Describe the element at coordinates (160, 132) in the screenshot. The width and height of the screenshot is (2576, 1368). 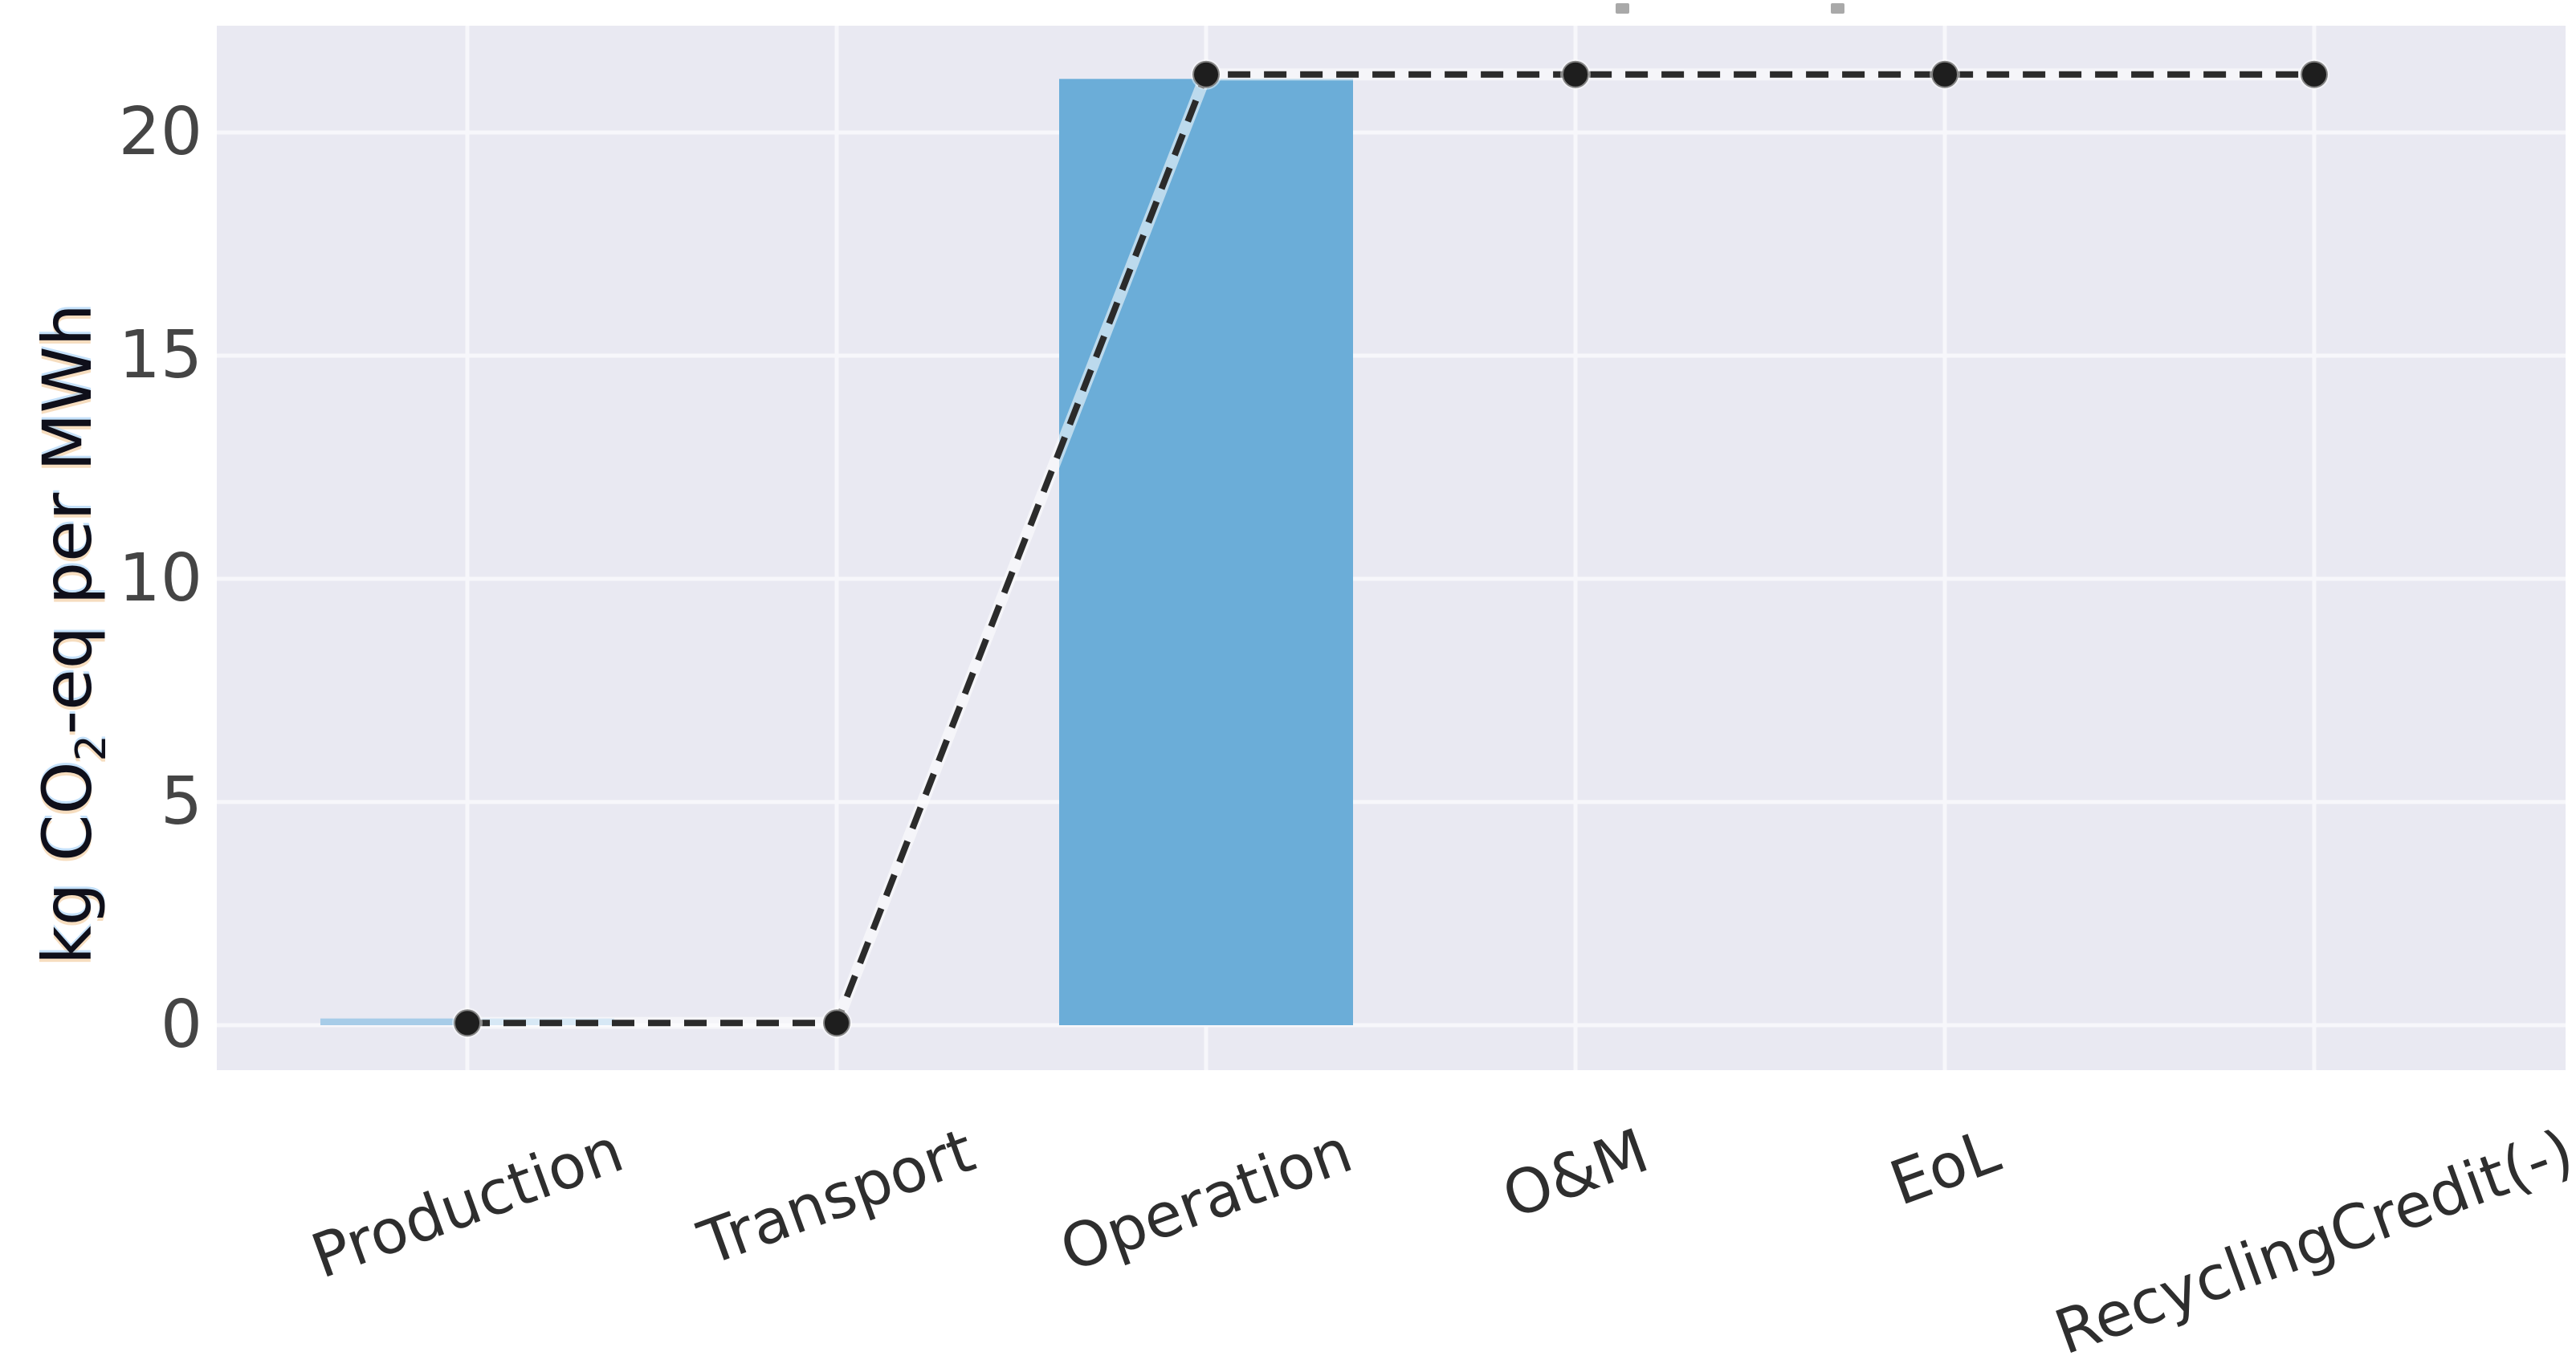
I see `y-tick-label: 20` at that location.